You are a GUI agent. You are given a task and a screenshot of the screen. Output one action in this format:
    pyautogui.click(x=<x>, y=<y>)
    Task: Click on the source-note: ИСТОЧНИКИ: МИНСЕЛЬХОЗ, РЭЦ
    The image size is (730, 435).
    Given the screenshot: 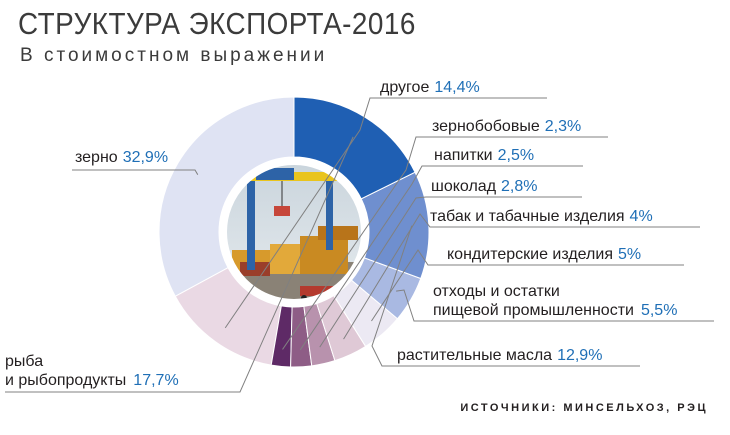 What is the action you would take?
    pyautogui.click(x=584, y=408)
    